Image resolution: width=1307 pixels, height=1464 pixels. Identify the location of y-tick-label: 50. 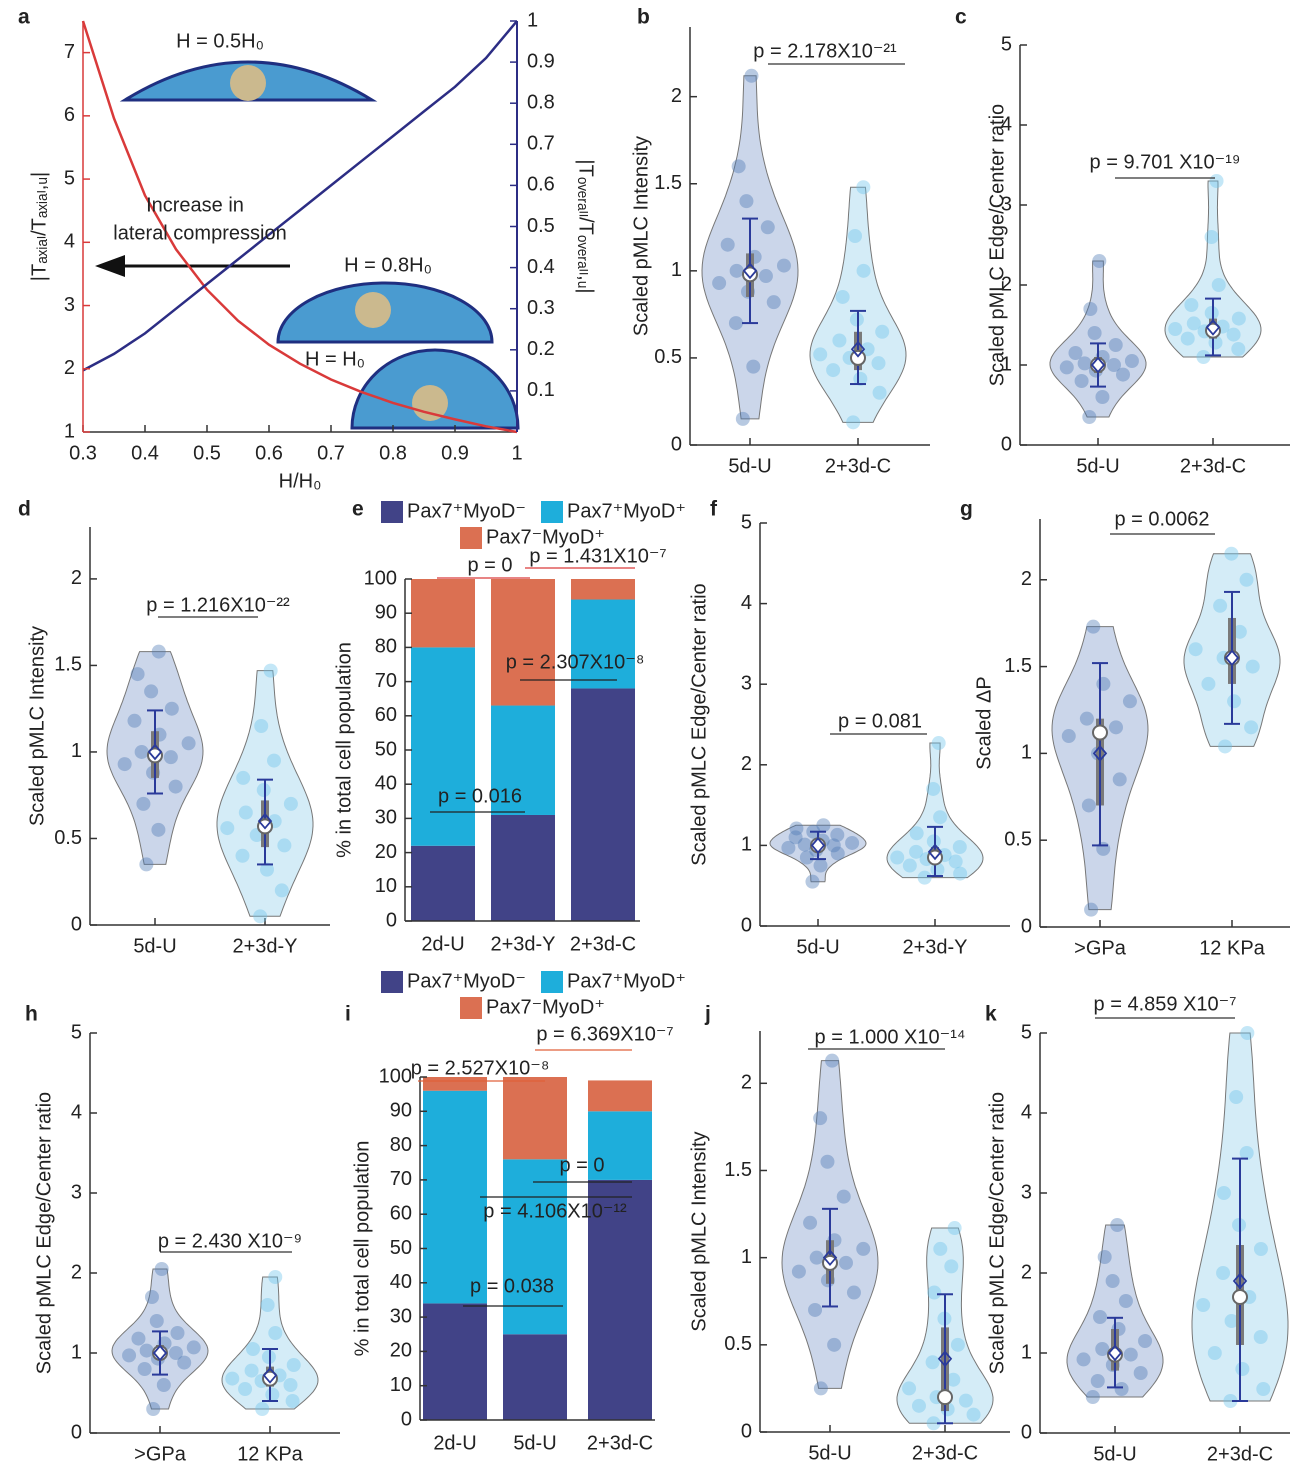
(401, 1248).